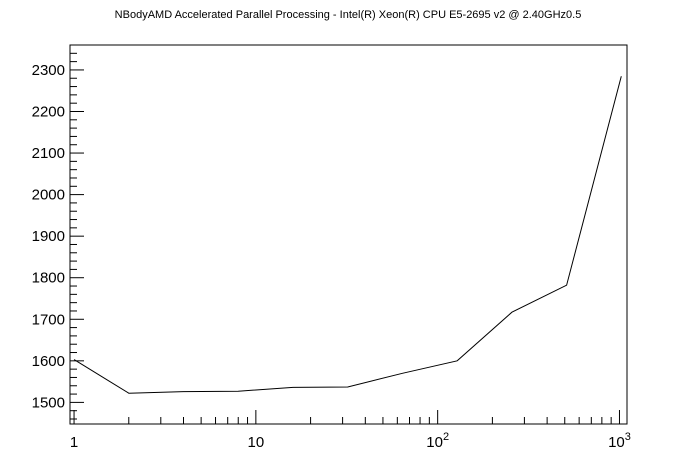  I want to click on y-tick-label: 1700, so click(48, 319).